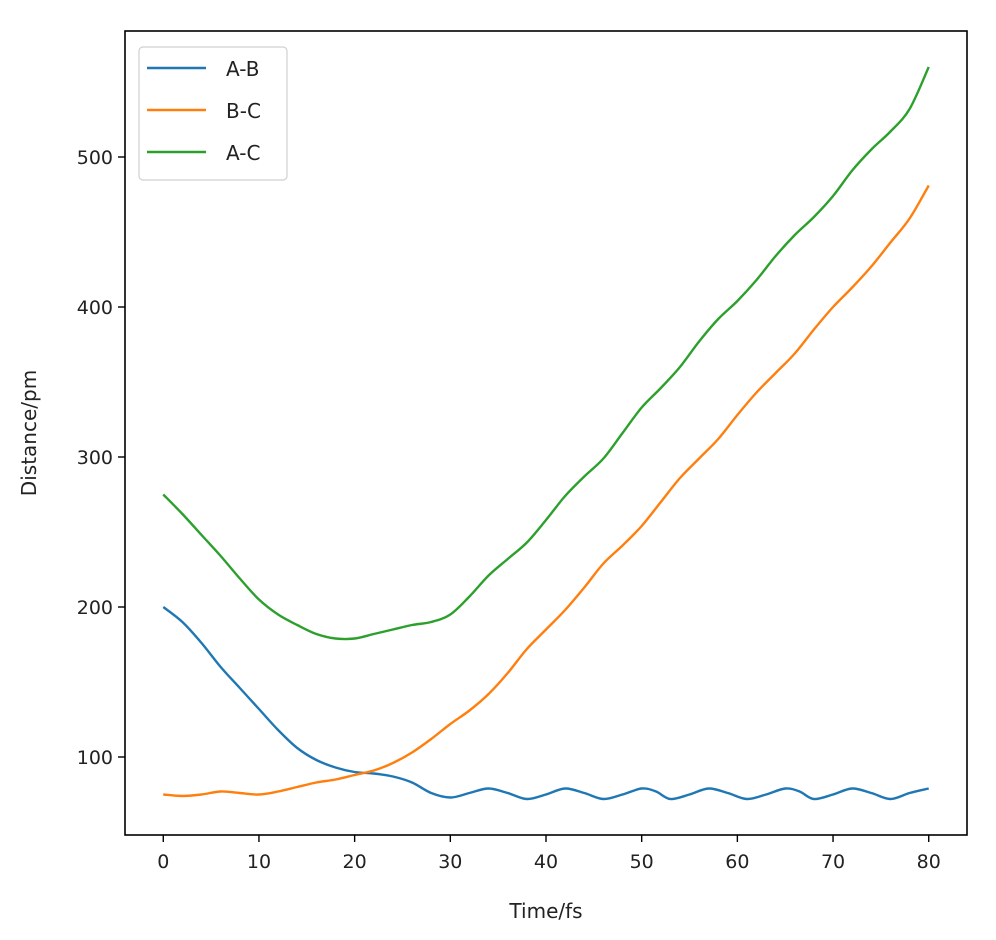 Image resolution: width=996 pixels, height=940 pixels. Describe the element at coordinates (737, 862) in the screenshot. I see `x-tick-label: 60` at that location.